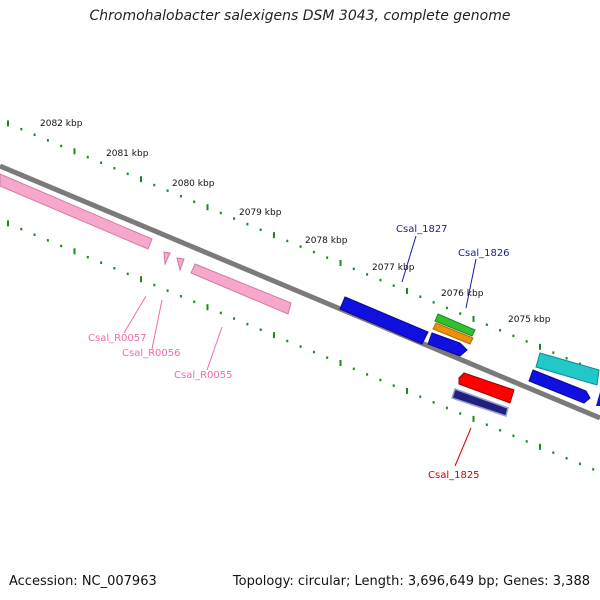  Describe the element at coordinates (76, 211) in the screenshot. I see `rna-gene-csal-r0057` at that location.